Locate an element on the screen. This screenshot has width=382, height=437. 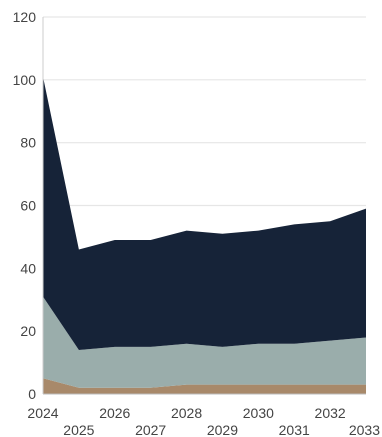
y-tick-label: 100 is located at coordinates (25, 80).